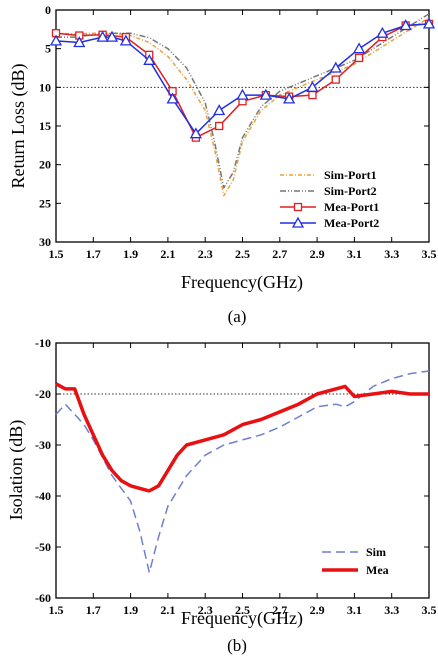 This screenshot has width=438, height=657. What do you see at coordinates (43, 343) in the screenshot?
I see `y-tick-label: -10` at bounding box center [43, 343].